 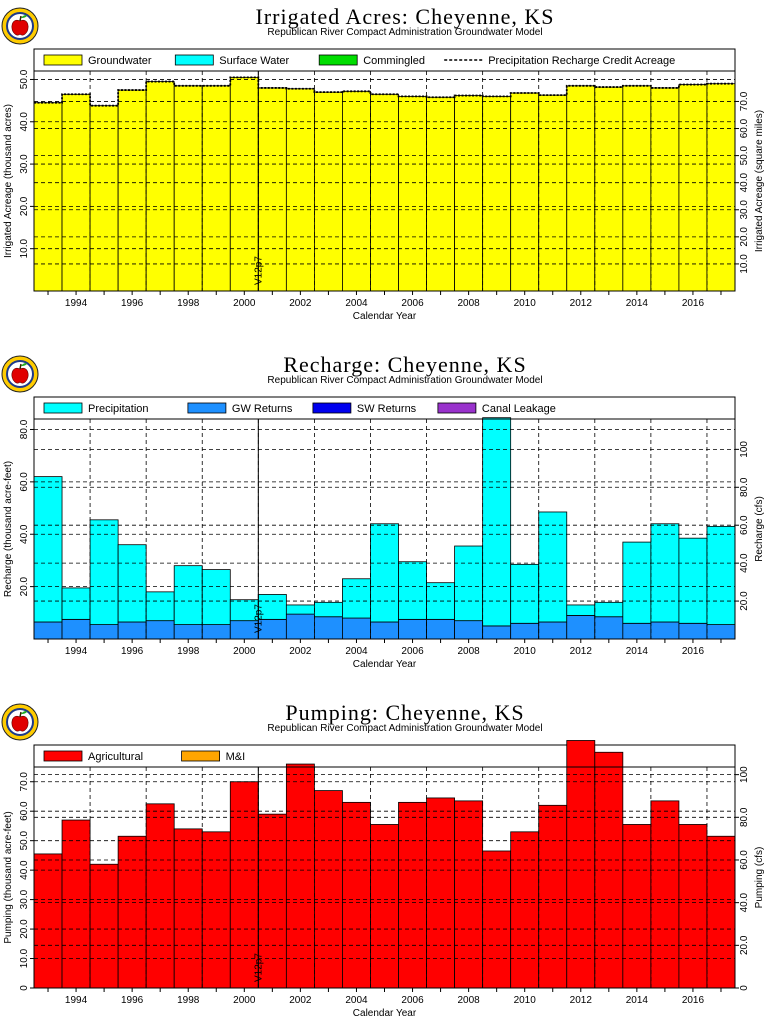 I want to click on y-tick-label-right: 30.0, so click(x=744, y=210).